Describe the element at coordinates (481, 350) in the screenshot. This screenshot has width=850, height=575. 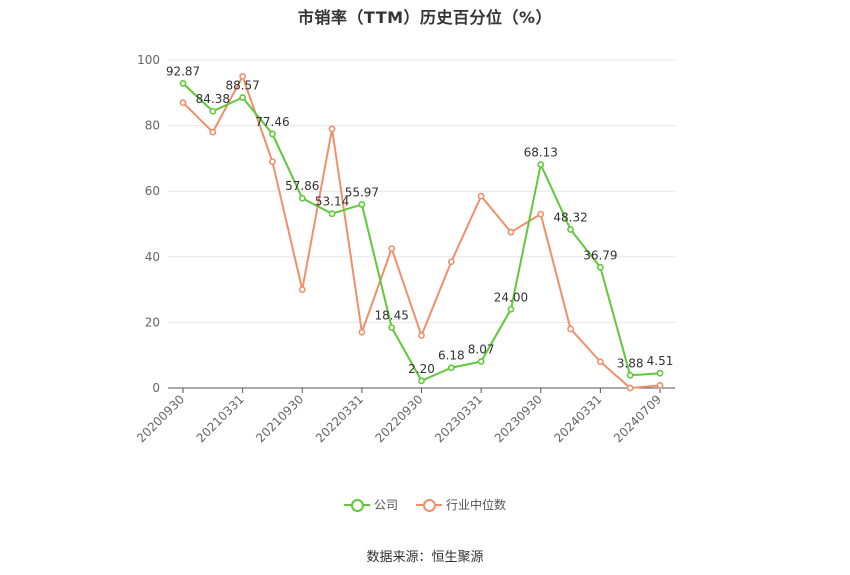
I see `data-label: 8.07` at that location.